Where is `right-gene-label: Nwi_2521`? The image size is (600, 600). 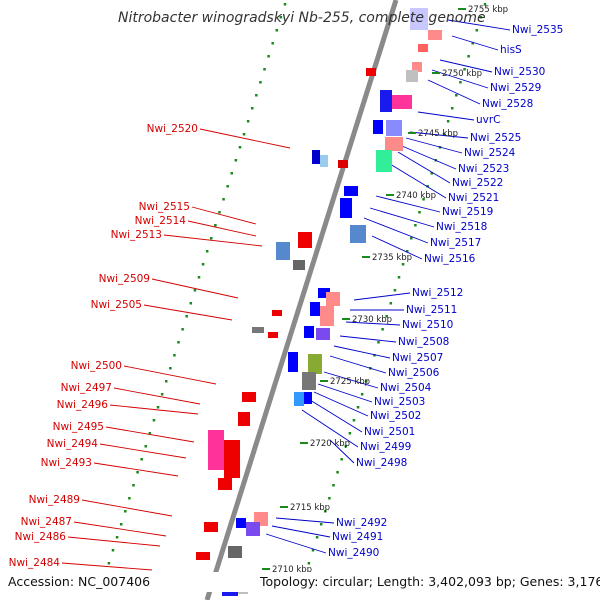
right-gene-label: Nwi_2521 is located at coordinates (473, 198).